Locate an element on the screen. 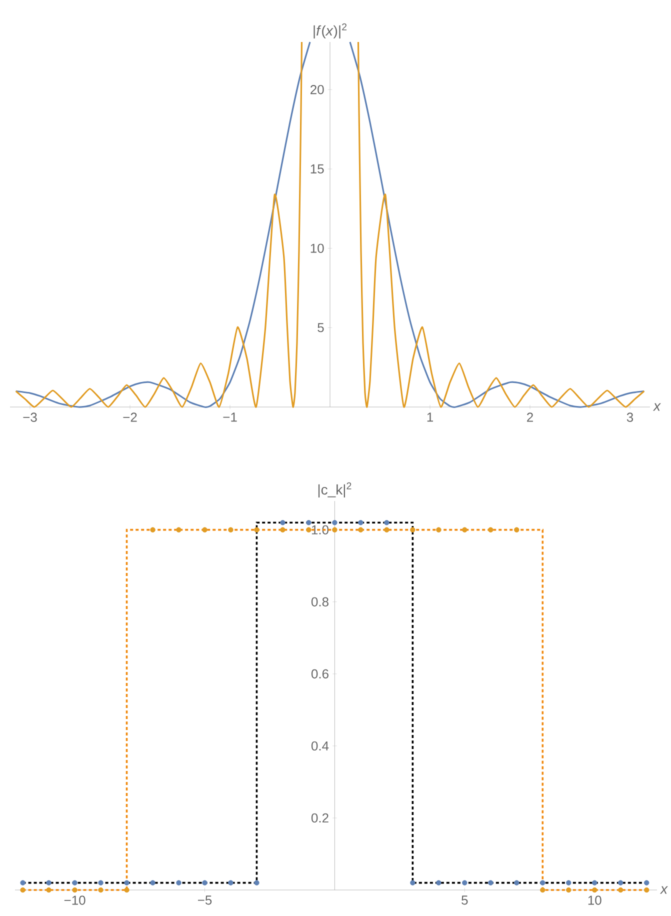 Image resolution: width=671 pixels, height=916 pixels. y-tick-label: 1.0 is located at coordinates (320, 529).